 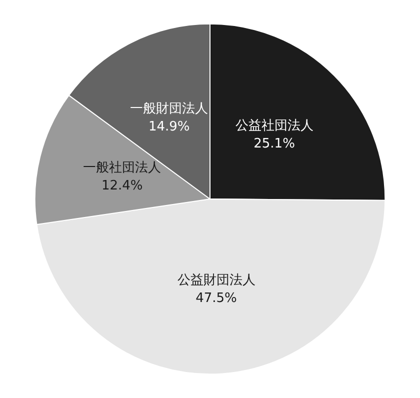 I want to click on slice-label: 公益社団法人, so click(x=274, y=126).